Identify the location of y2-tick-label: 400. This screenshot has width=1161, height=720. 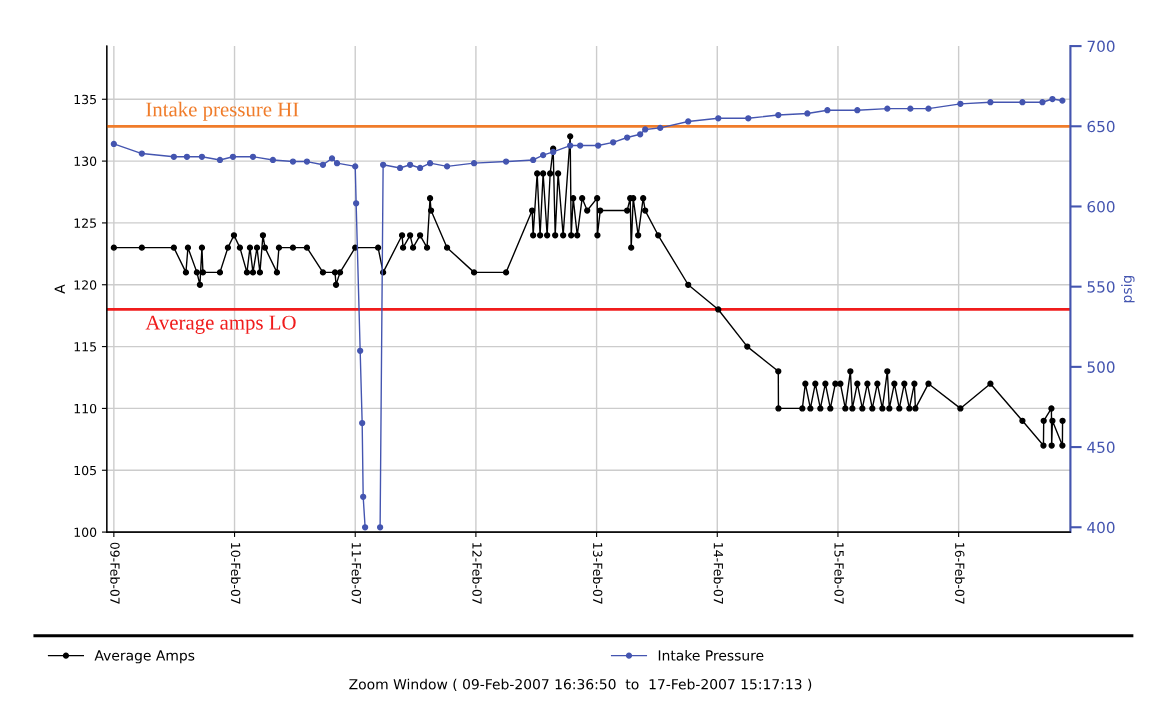
(1101, 527).